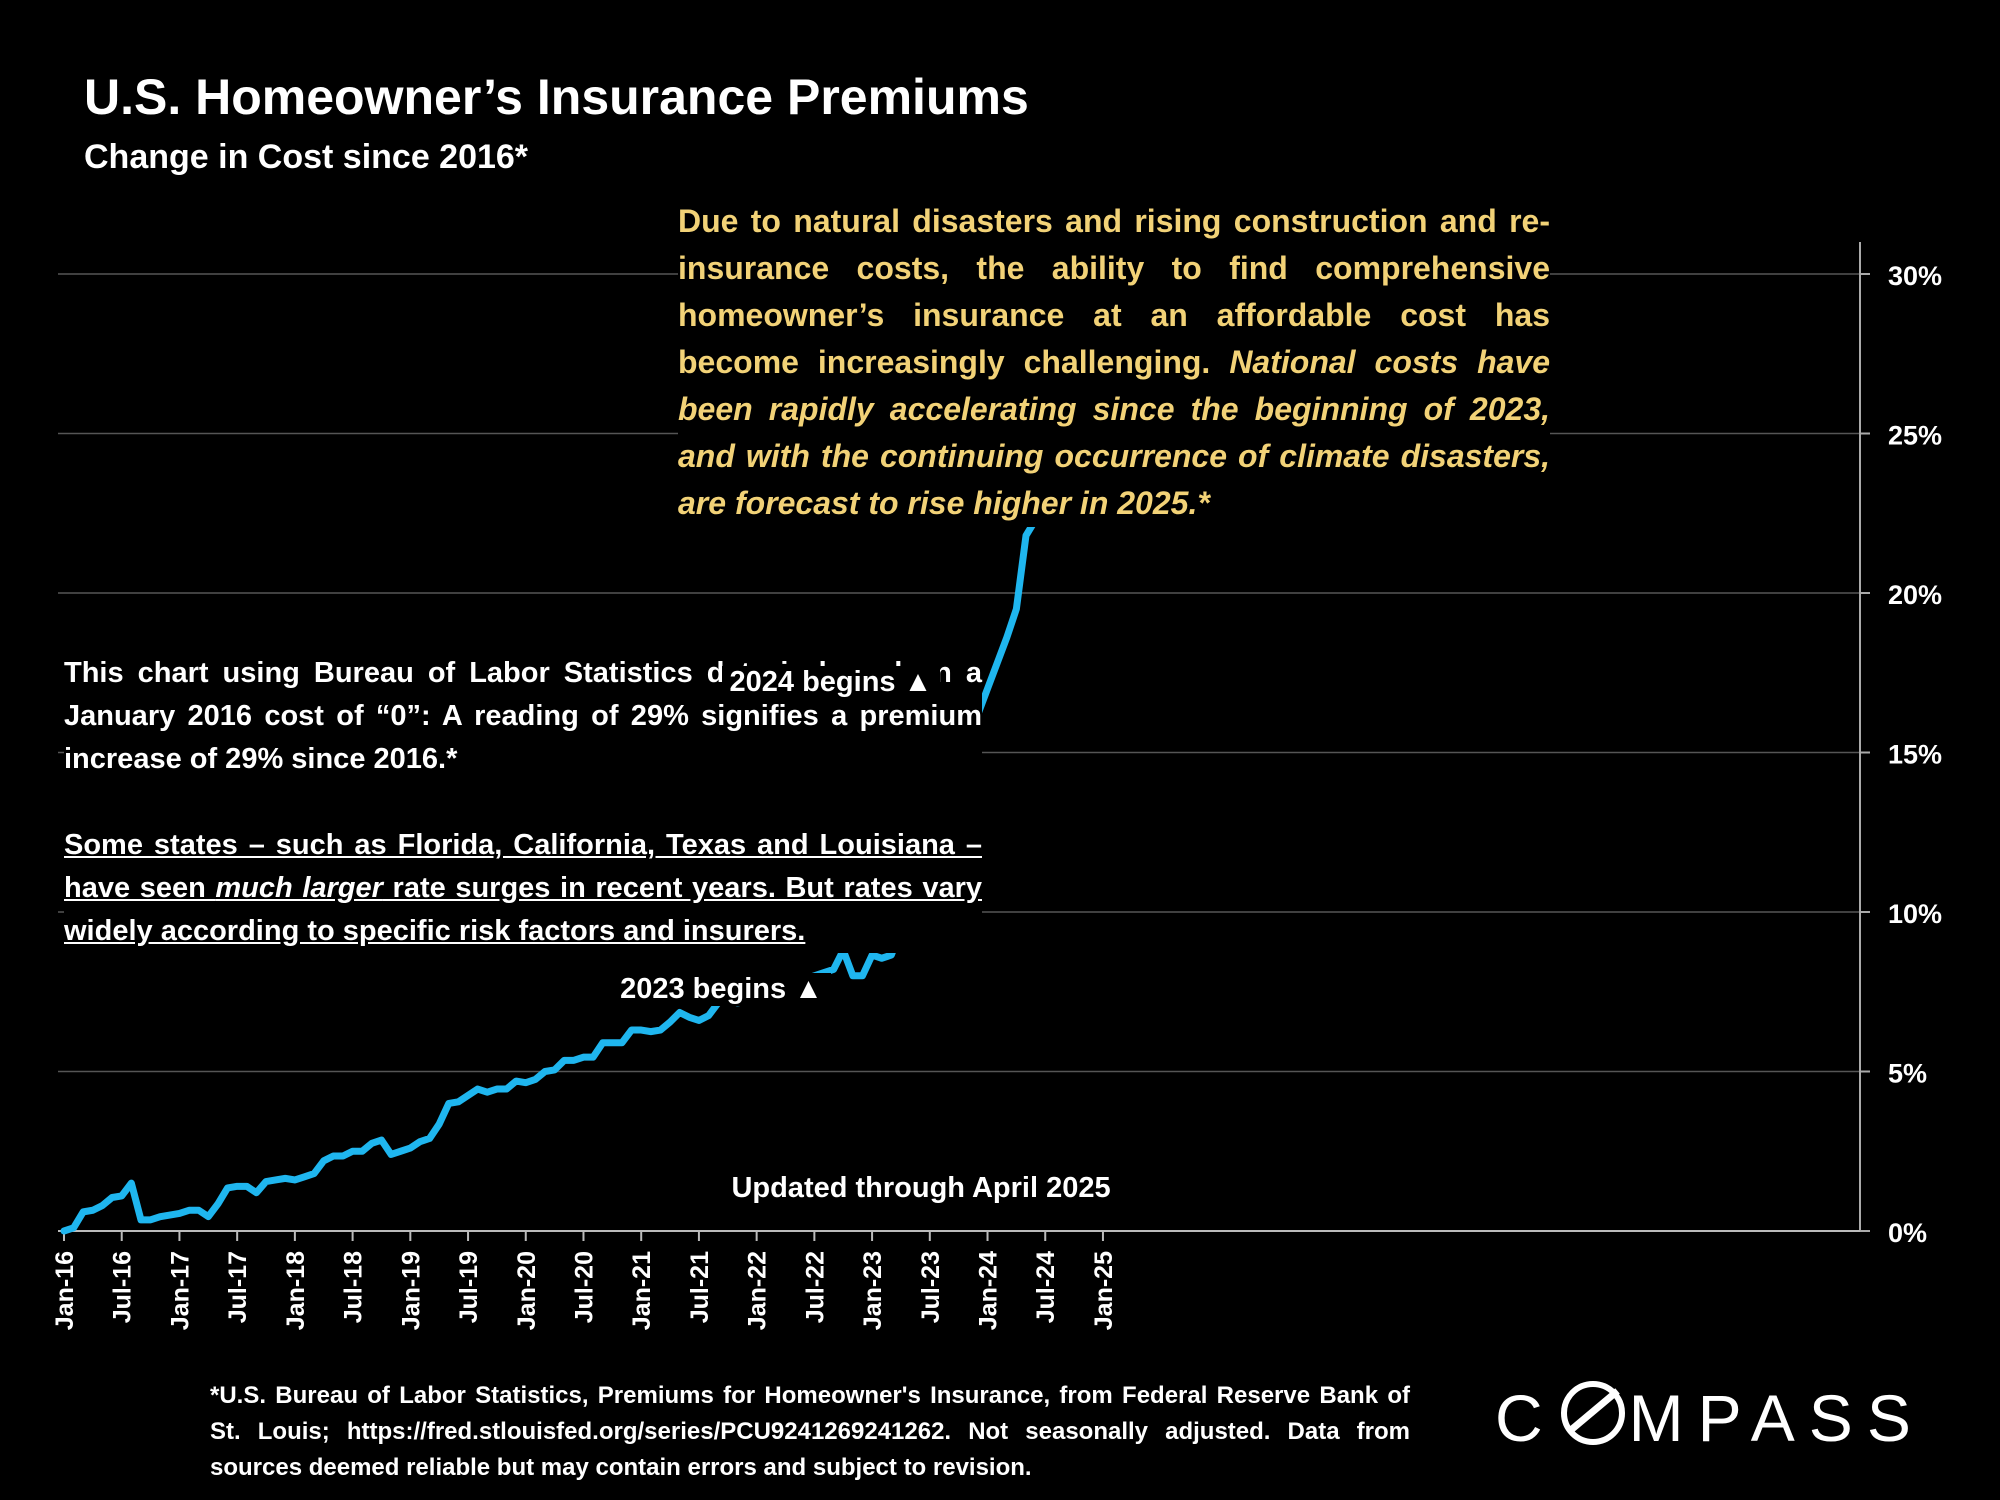 The width and height of the screenshot is (2000, 1500). I want to click on y-tick-label: 20%, so click(1915, 595).